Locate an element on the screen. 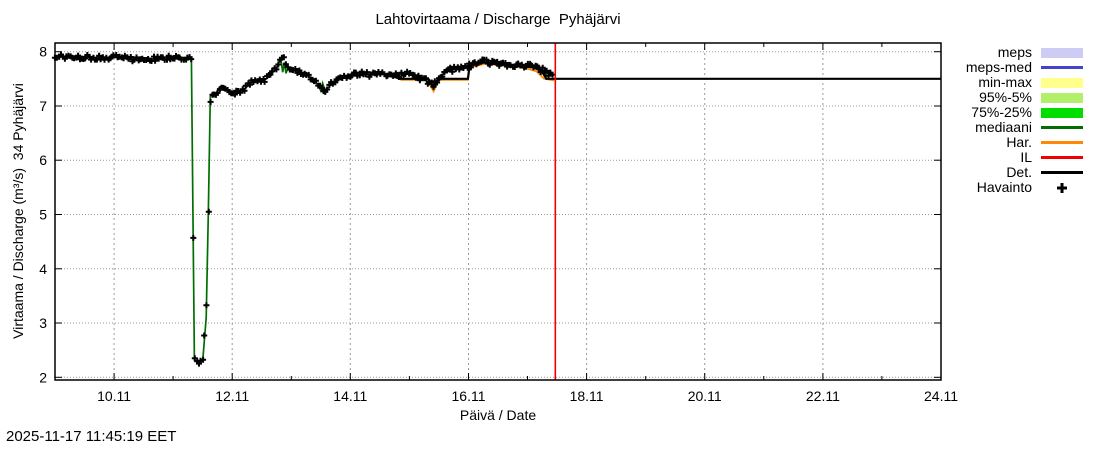 The height and width of the screenshot is (450, 1100). svg-text: 3 is located at coordinates (43, 323).